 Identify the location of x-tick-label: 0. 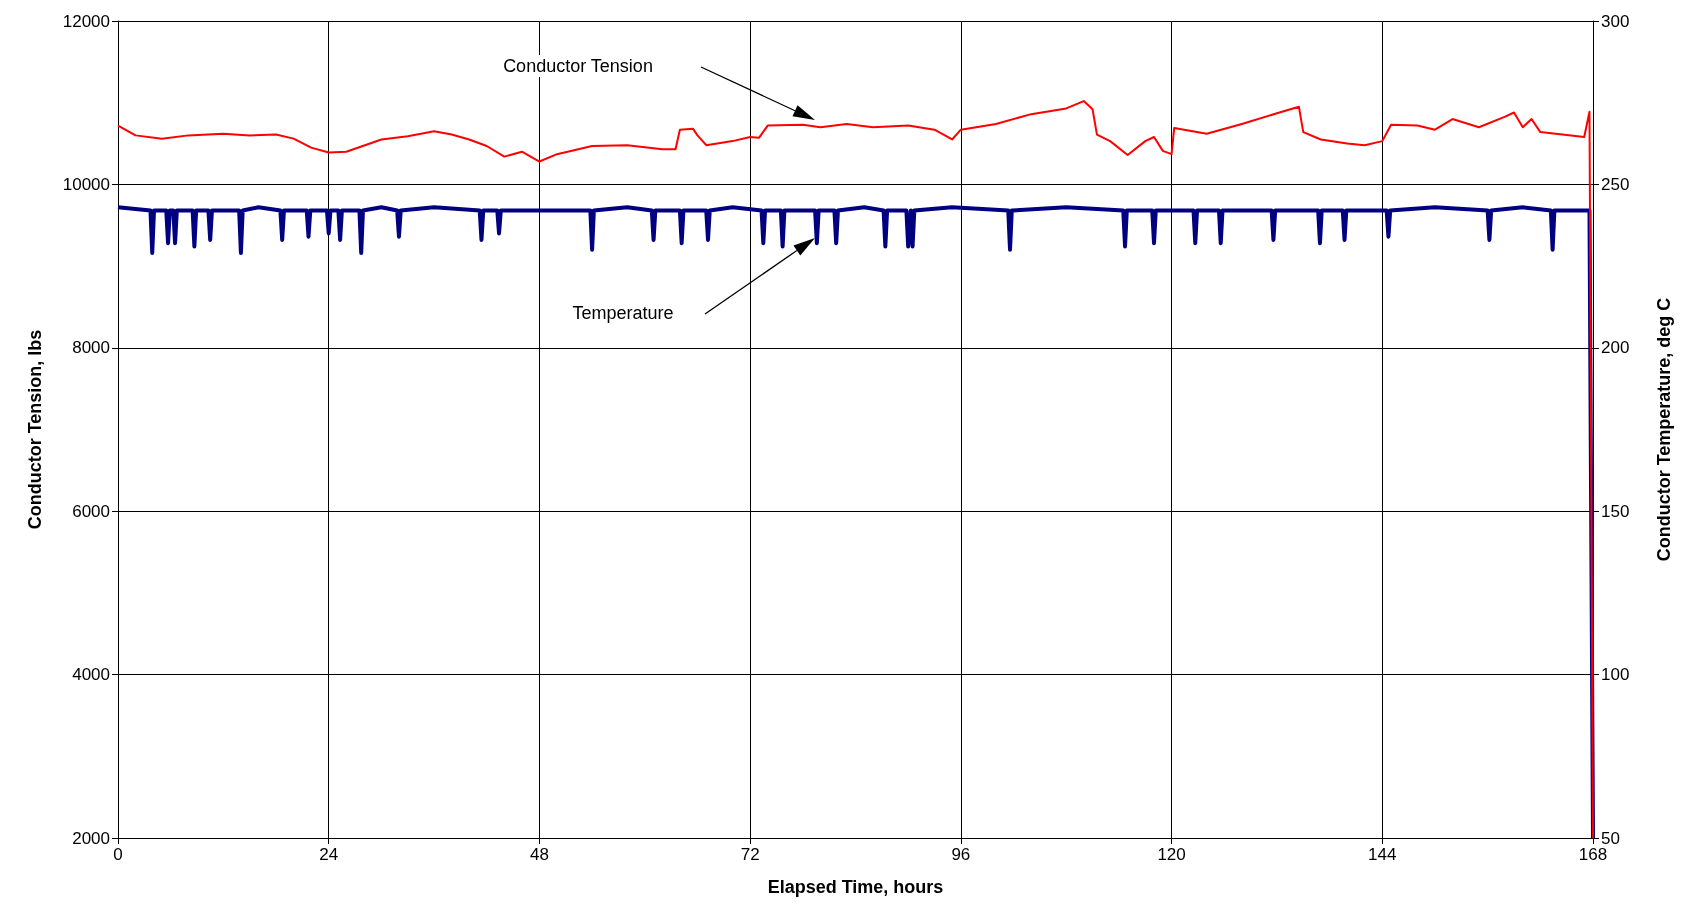
(118, 854).